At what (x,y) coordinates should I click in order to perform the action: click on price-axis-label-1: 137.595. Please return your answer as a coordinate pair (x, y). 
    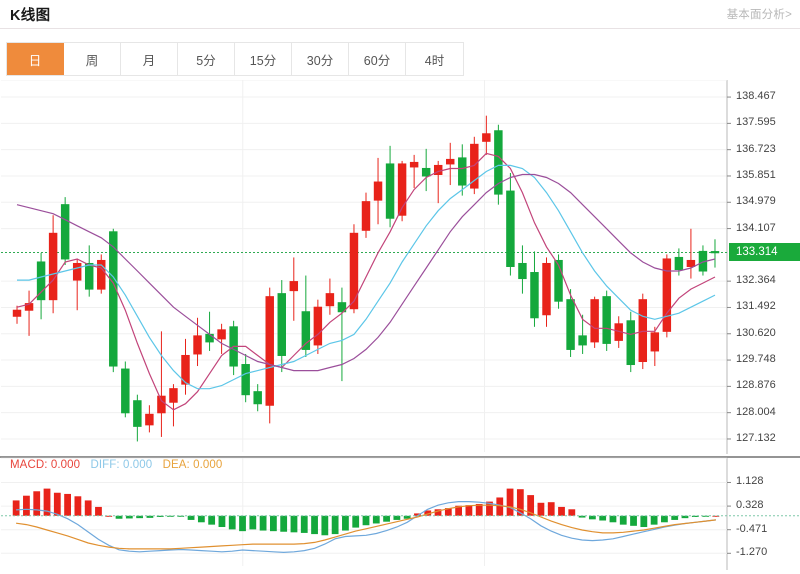
    Looking at the image, I should click on (756, 122).